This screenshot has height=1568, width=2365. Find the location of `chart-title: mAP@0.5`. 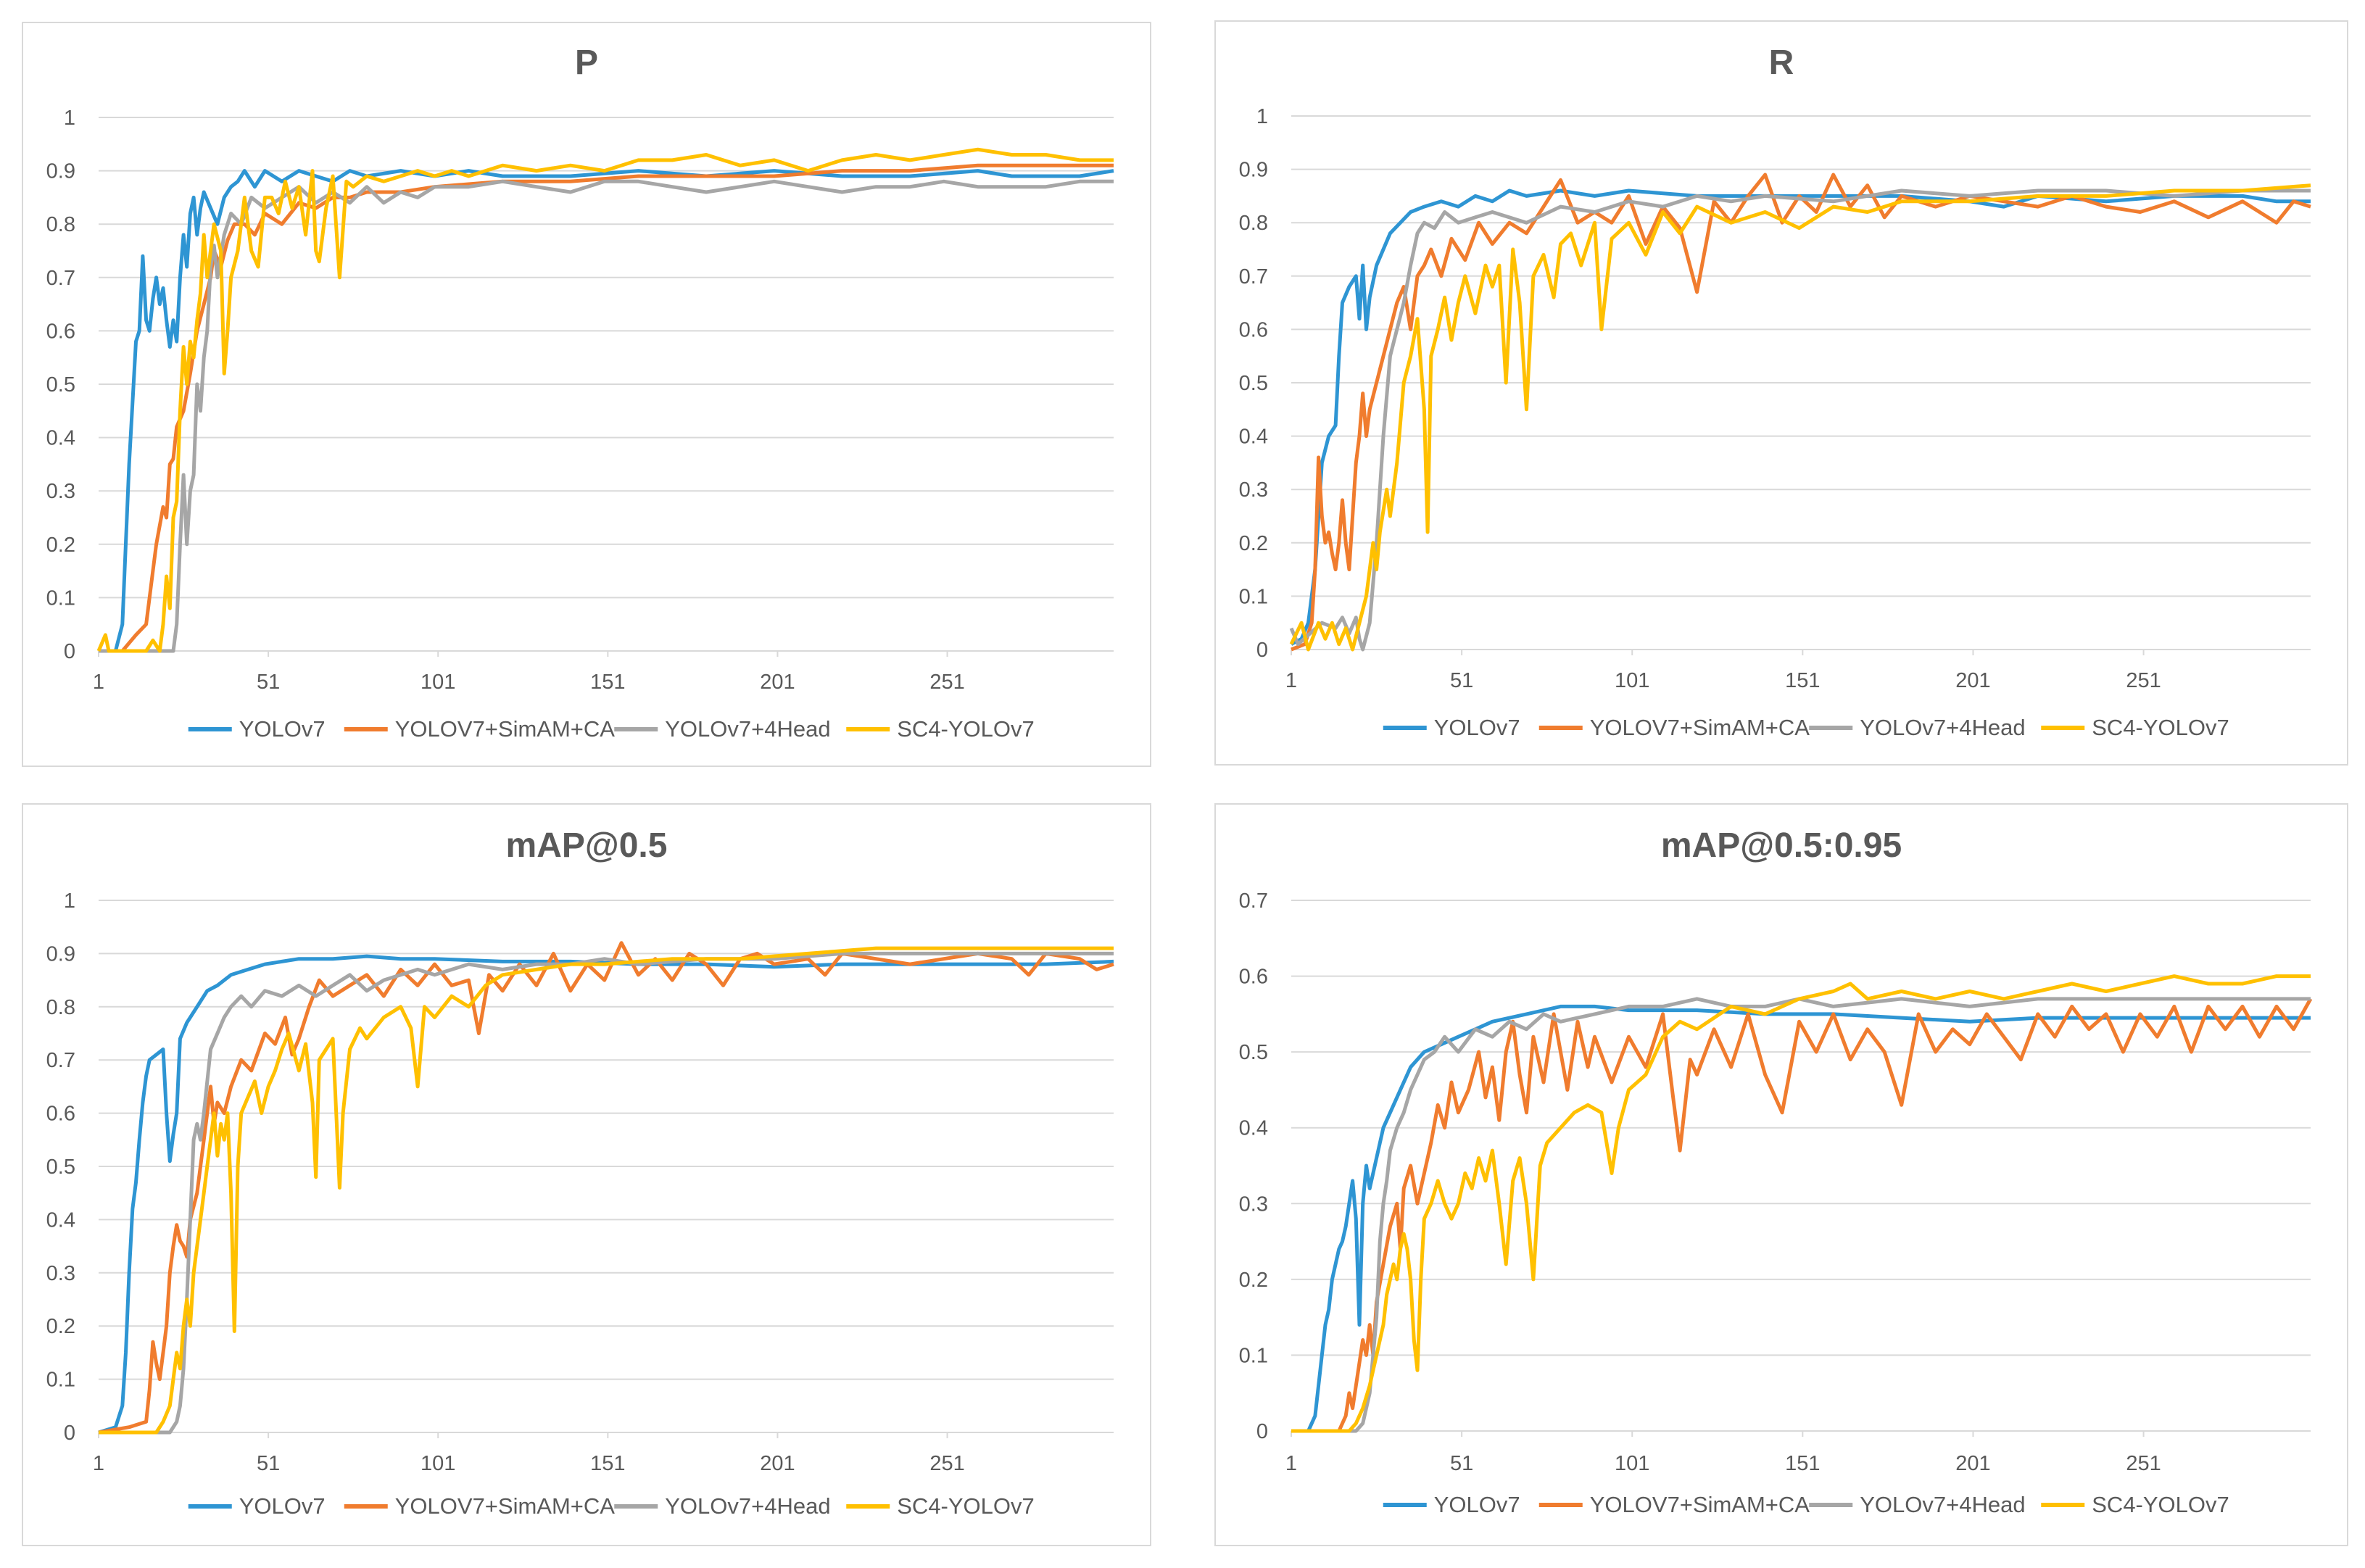

chart-title: mAP@0.5 is located at coordinates (587, 846).